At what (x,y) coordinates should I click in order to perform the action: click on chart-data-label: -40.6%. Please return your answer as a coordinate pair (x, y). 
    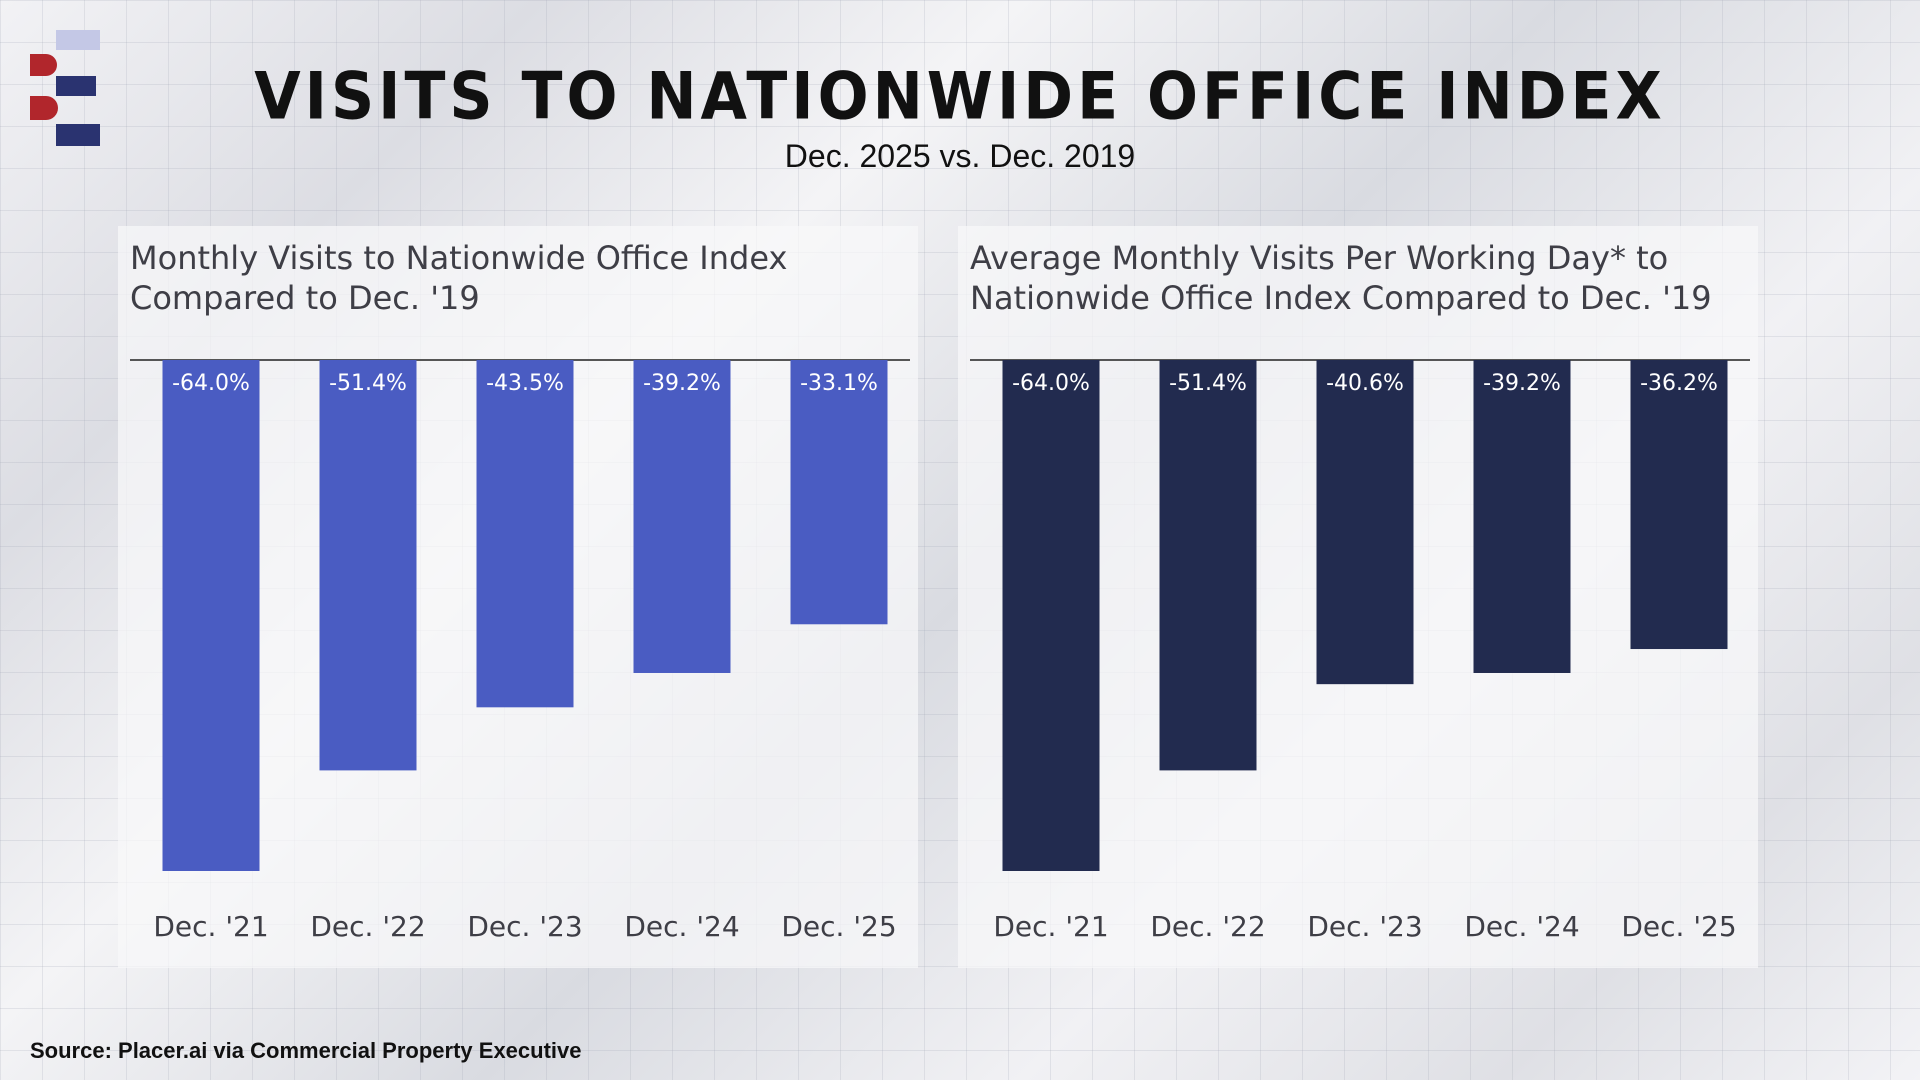
    Looking at the image, I should click on (1365, 383).